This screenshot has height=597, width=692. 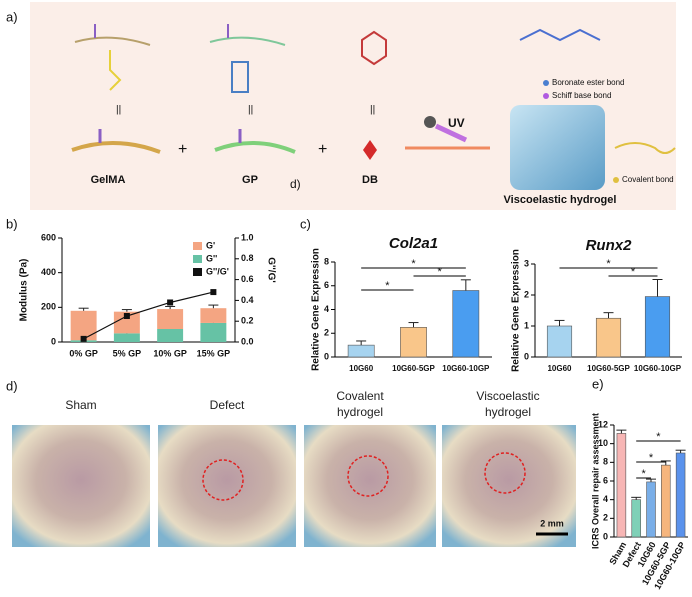 I want to click on bond-label: Boronate ester bond, so click(x=588, y=82).